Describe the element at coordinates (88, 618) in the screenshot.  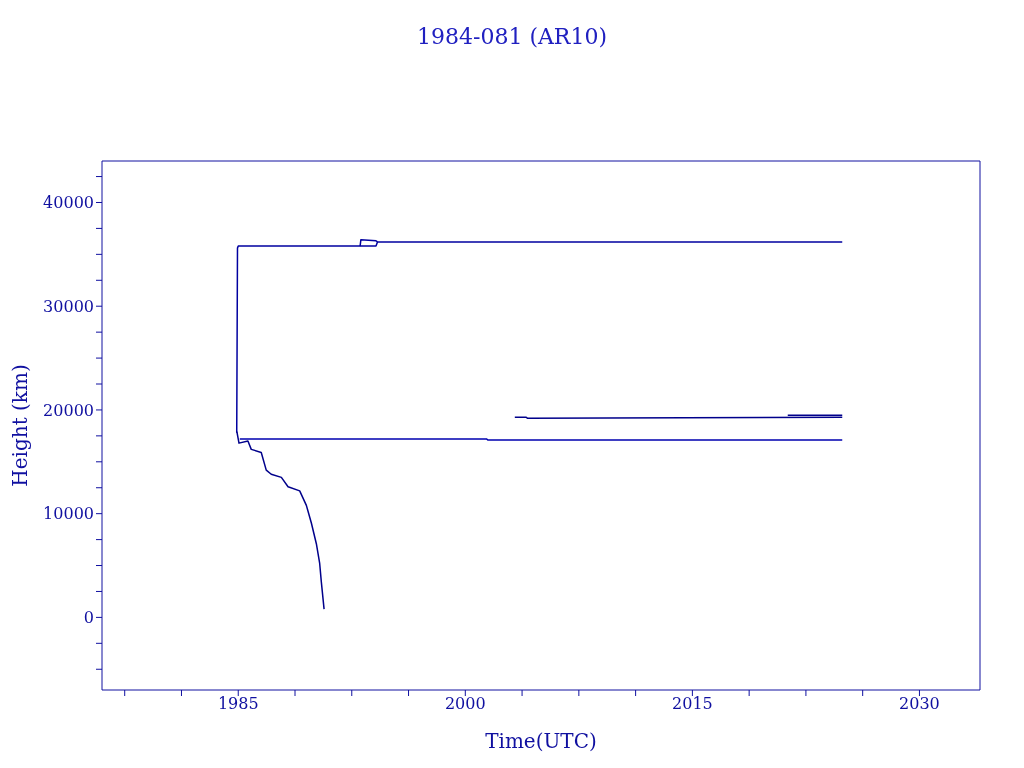
I see `y-tick-label: 0` at that location.